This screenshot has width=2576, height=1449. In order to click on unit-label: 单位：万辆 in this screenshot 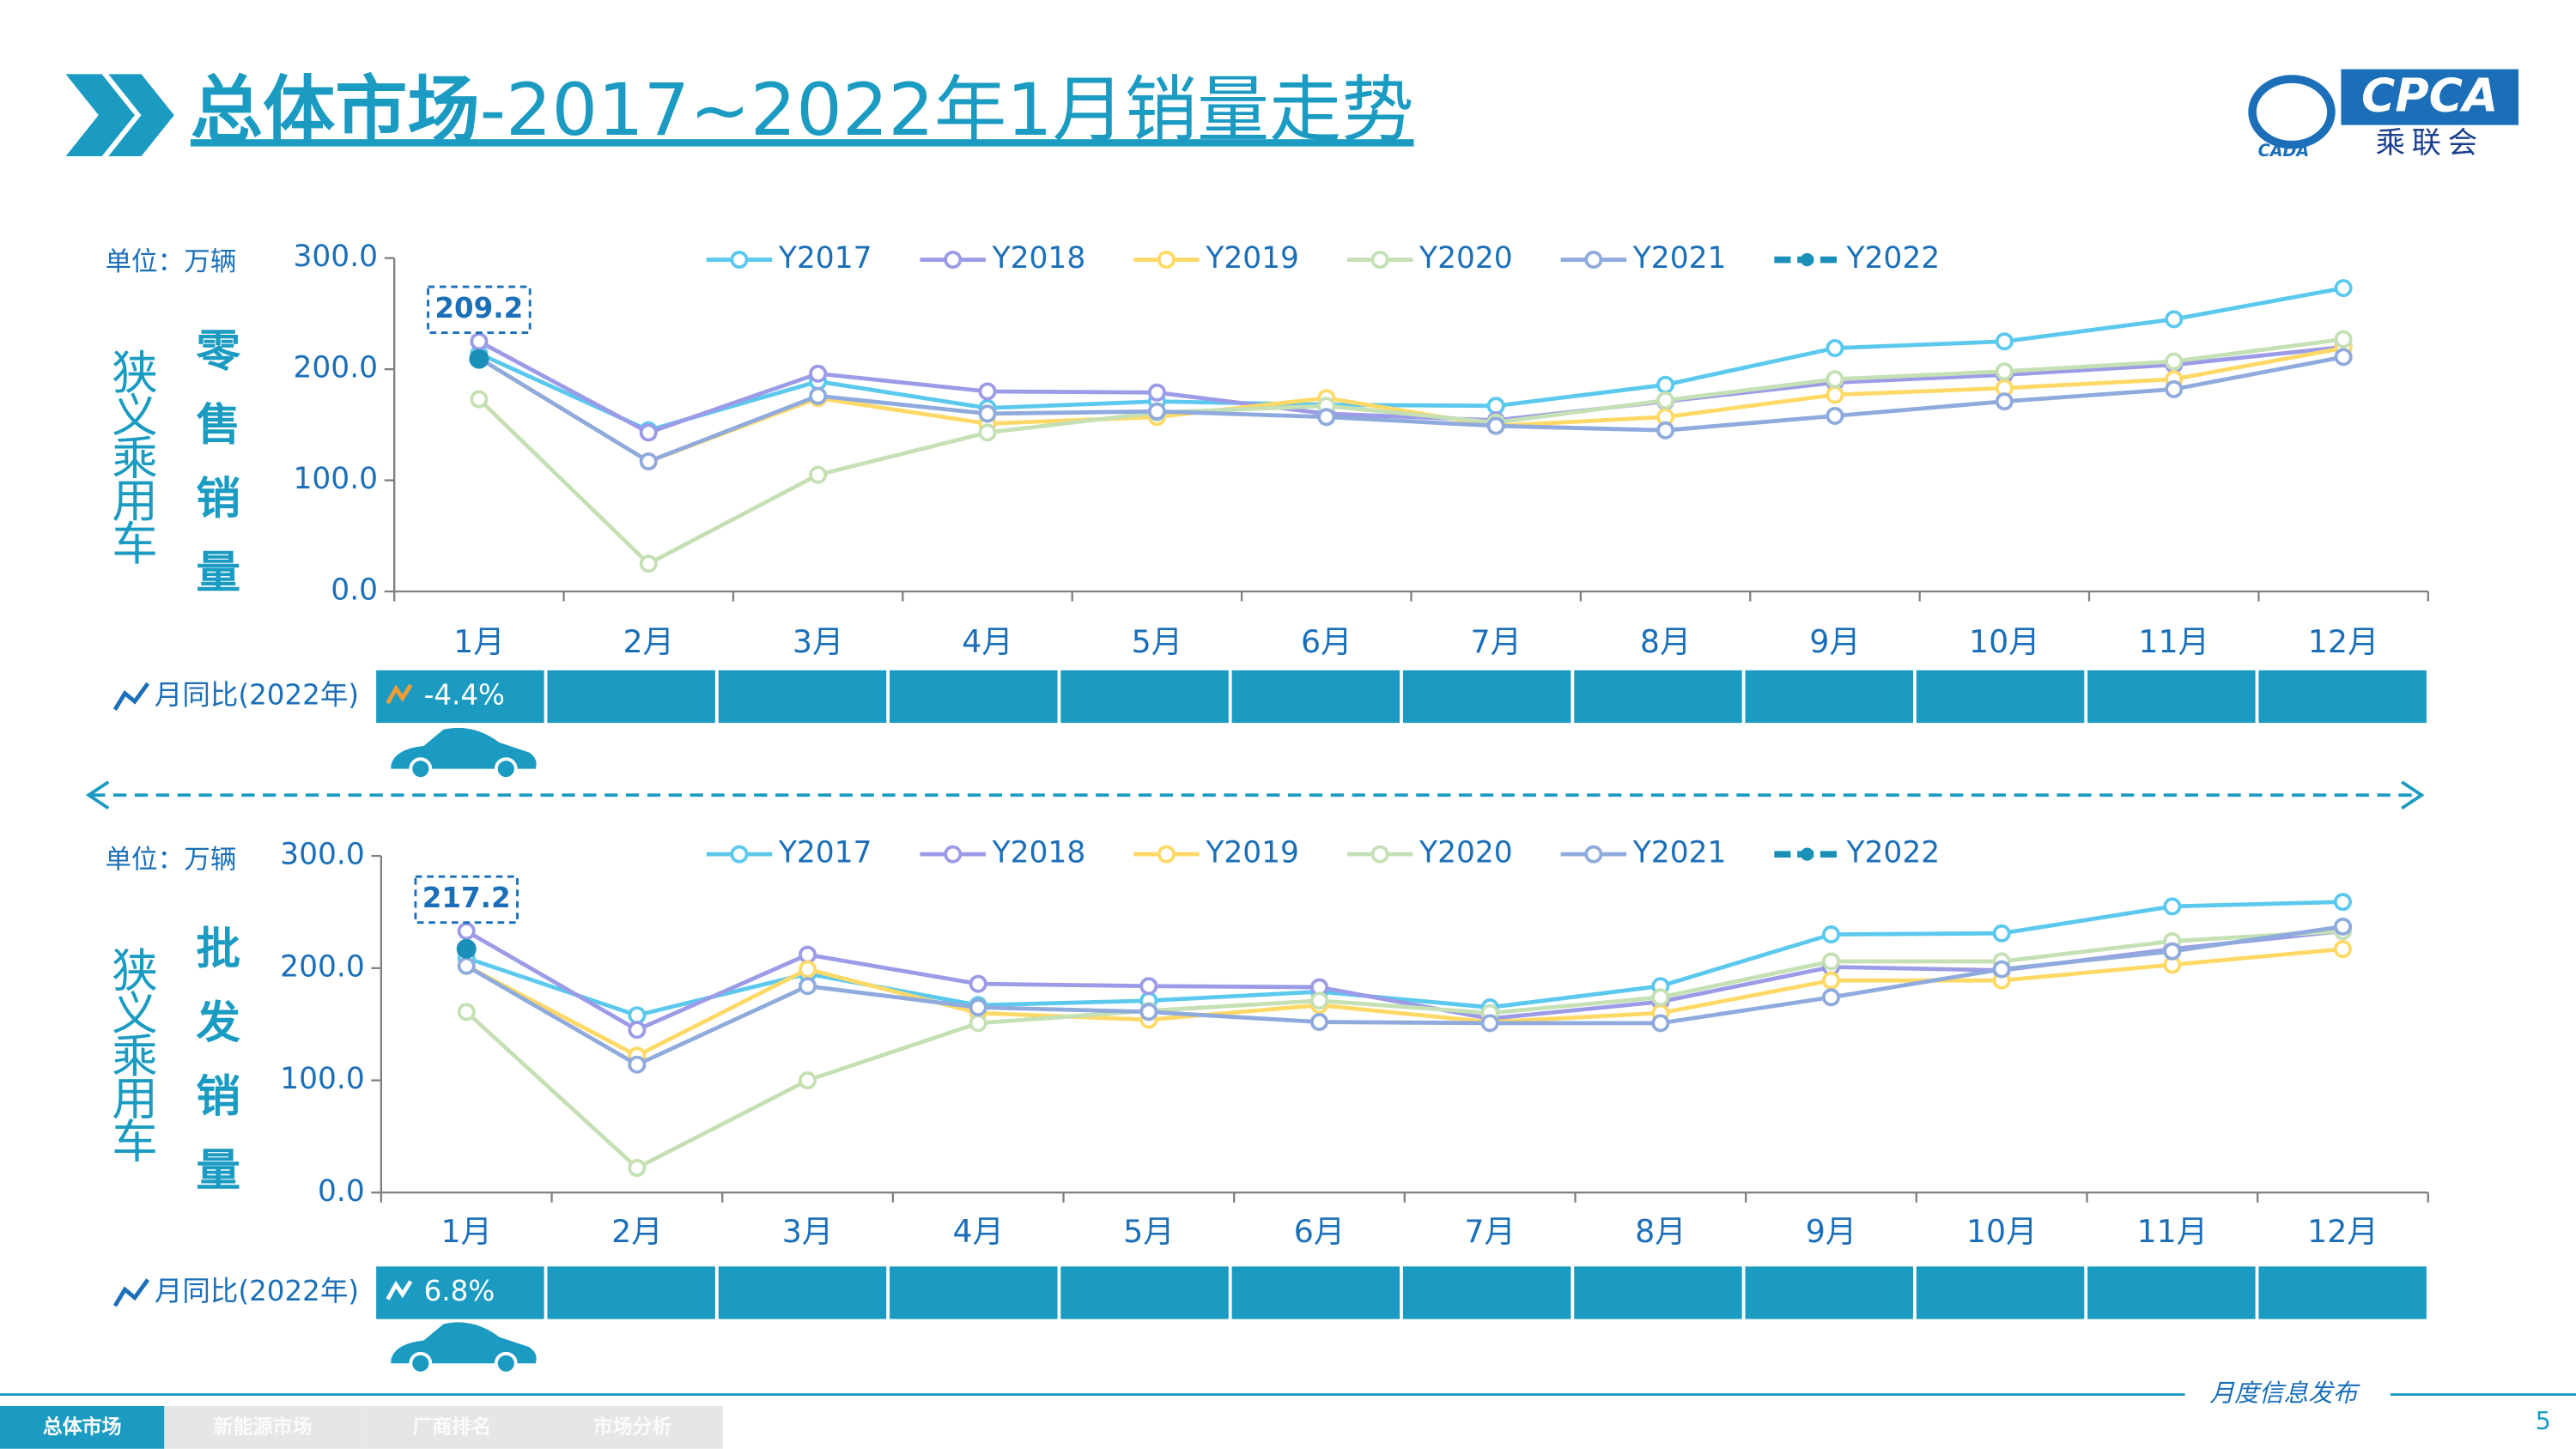, I will do `click(170, 860)`.